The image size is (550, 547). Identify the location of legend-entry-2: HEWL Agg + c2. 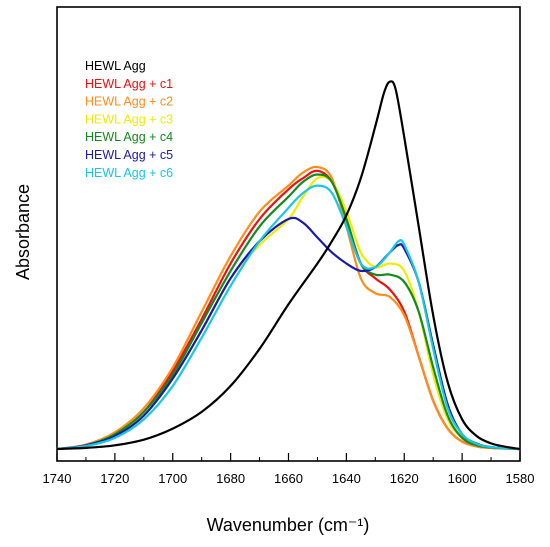
(129, 102).